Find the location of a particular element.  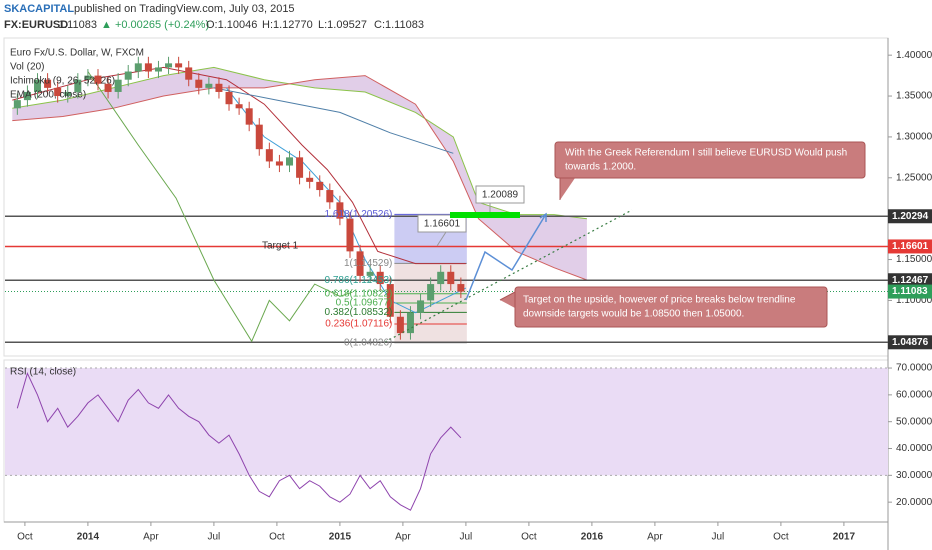

trendline is located at coordinates (508, 276).